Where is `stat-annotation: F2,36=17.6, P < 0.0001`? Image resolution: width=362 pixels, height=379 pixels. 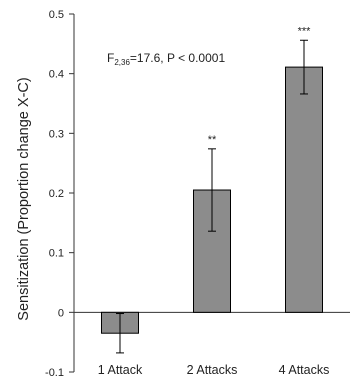 stat-annotation: F2,36=17.6, P < 0.0001 is located at coordinates (166, 59).